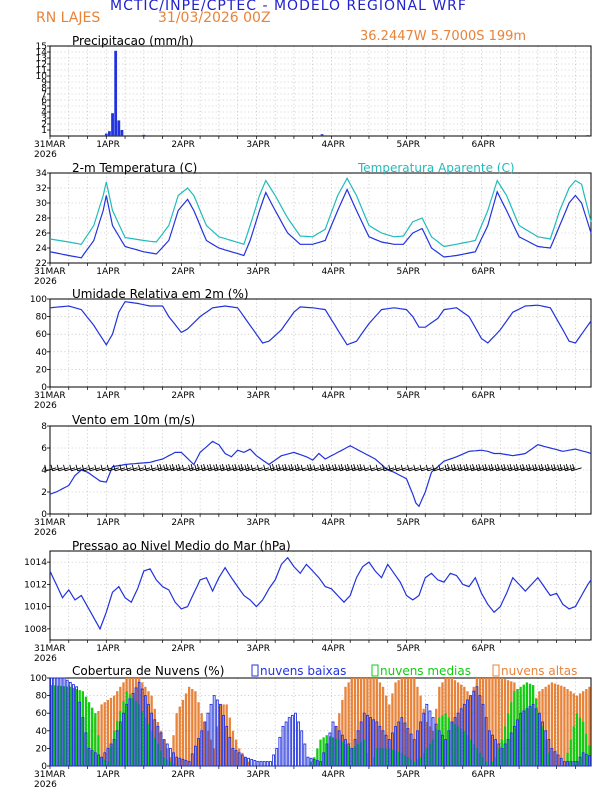 The width and height of the screenshot is (612, 792). Describe the element at coordinates (44, 471) in the screenshot. I see `y-tick-label: 4` at that location.